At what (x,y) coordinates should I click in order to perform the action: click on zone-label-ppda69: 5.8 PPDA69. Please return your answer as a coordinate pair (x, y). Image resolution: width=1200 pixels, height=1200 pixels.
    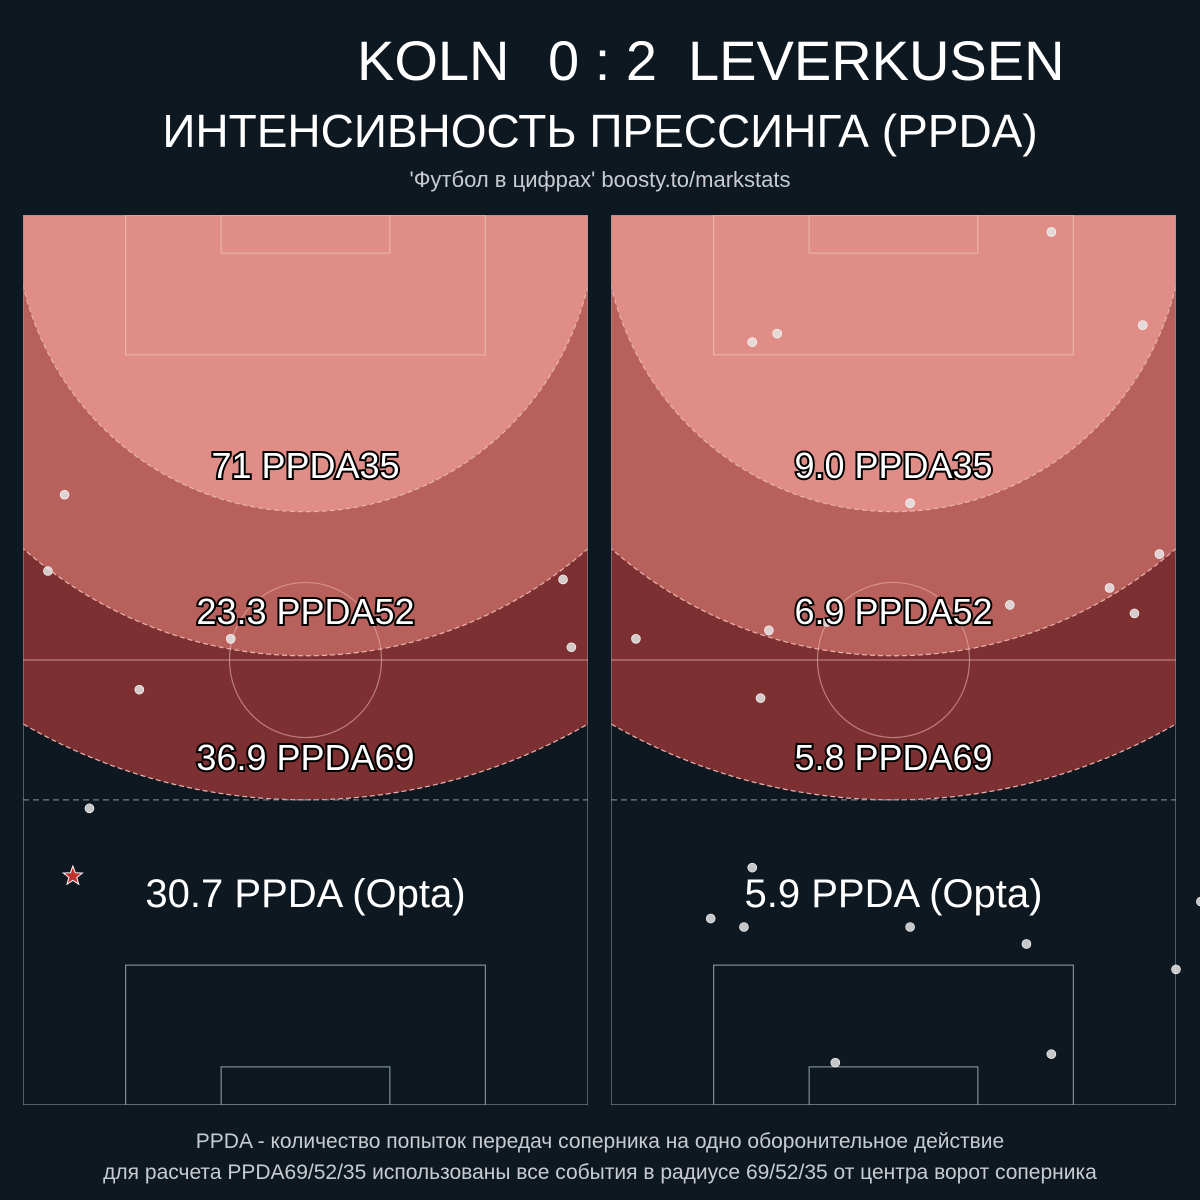
    Looking at the image, I should click on (893, 757).